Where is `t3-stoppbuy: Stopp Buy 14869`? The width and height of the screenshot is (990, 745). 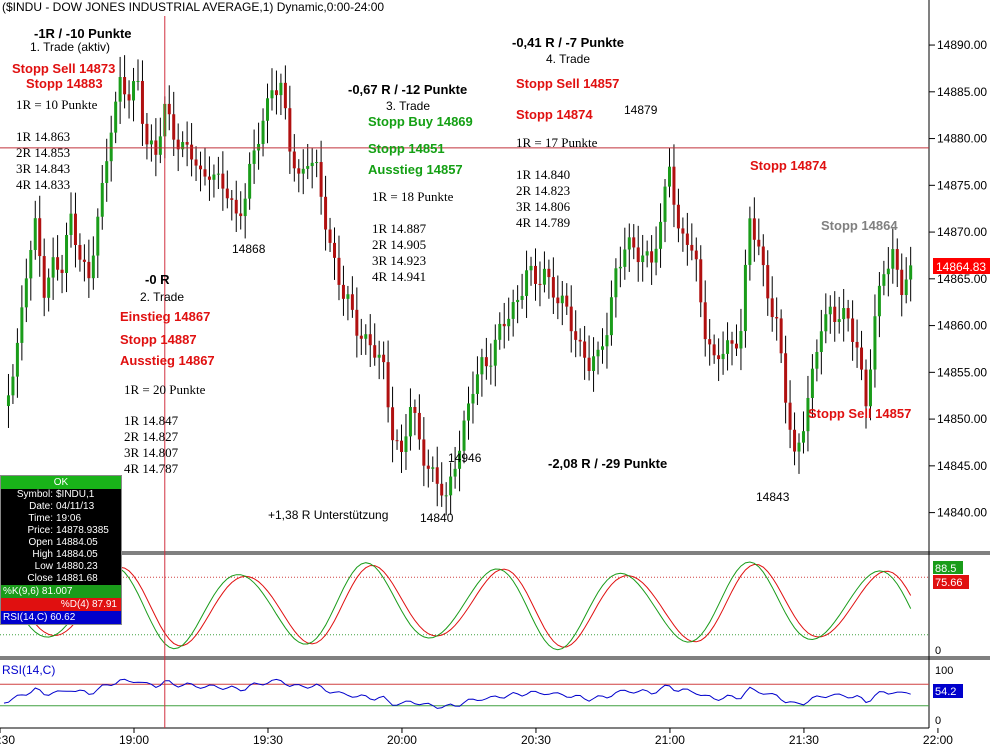
t3-stoppbuy: Stopp Buy 14869 is located at coordinates (420, 121).